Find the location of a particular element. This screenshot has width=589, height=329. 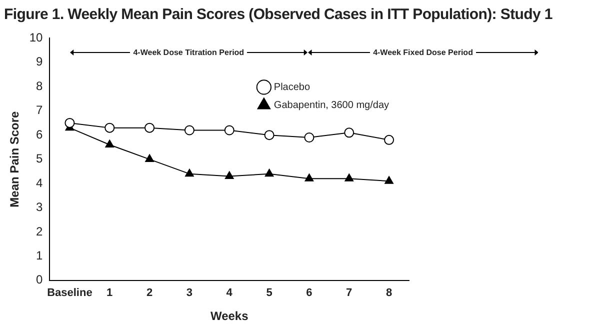

y-tick-label: 7 is located at coordinates (40, 110).